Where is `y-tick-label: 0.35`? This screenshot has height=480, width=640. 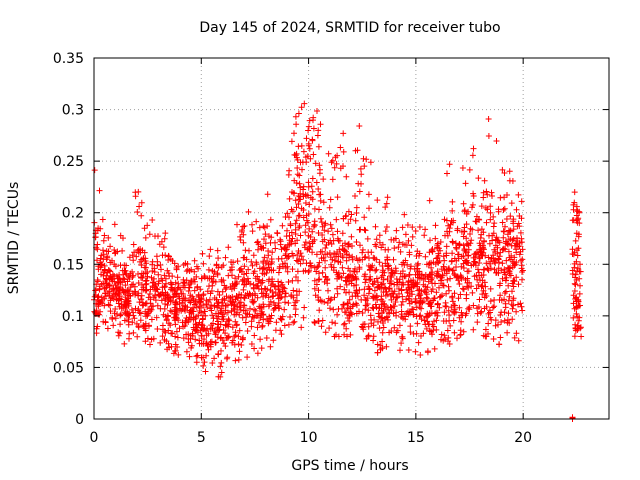
y-tick-label: 0.35 is located at coordinates (68, 59).